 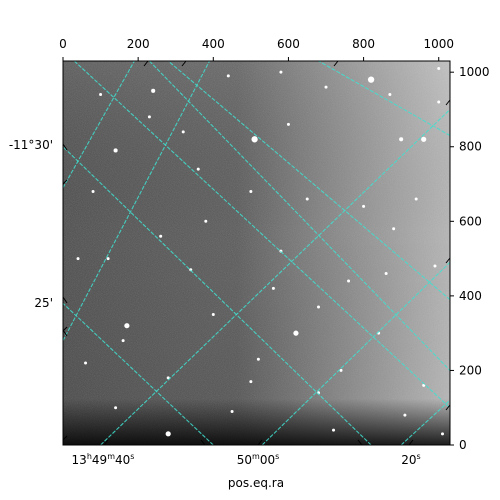 I want to click on right-tick-label-0: 0, so click(x=463, y=445).